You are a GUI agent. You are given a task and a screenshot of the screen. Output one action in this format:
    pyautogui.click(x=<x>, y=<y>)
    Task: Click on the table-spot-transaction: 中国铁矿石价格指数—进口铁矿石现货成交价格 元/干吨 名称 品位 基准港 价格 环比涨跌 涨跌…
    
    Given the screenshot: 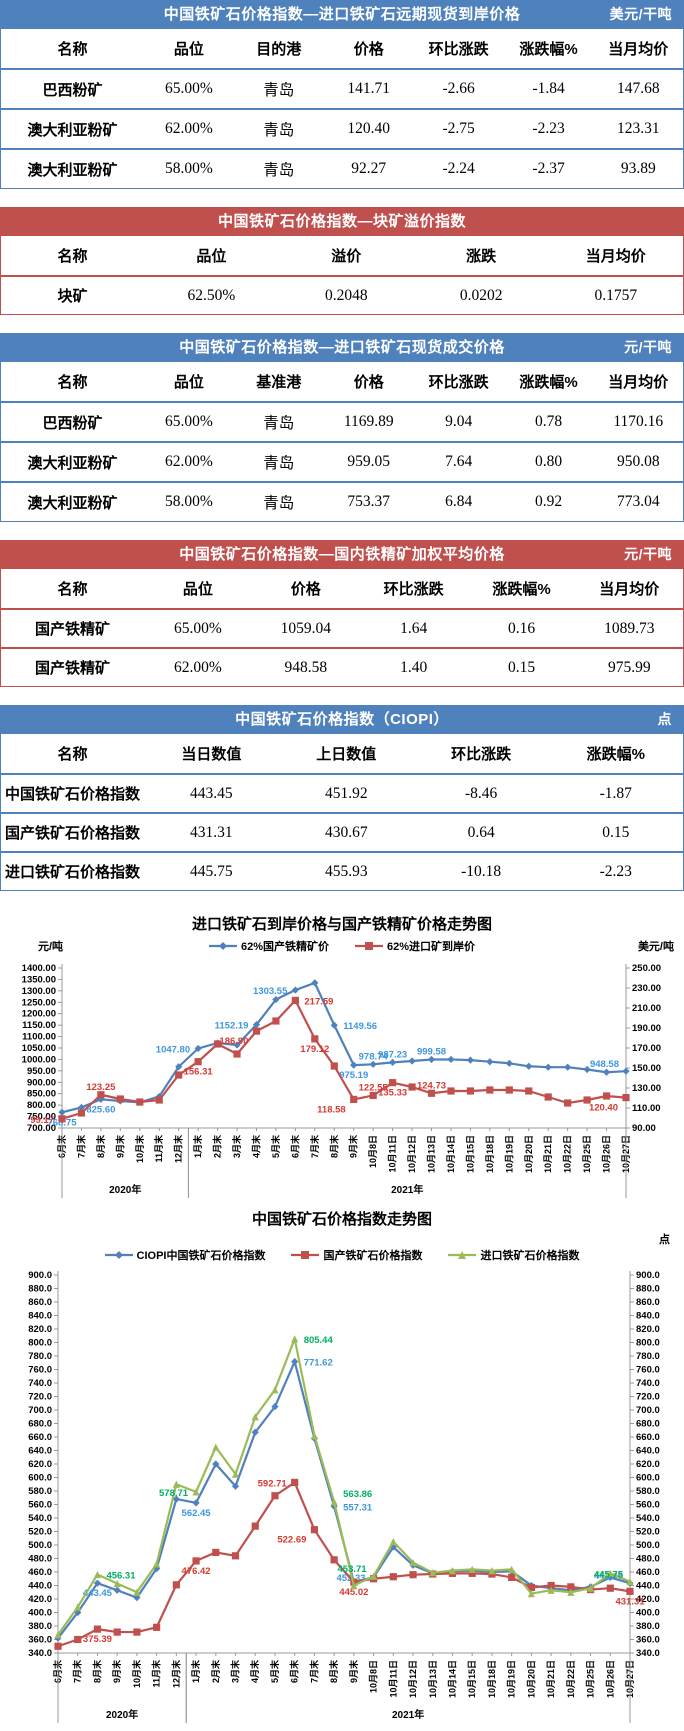 What is the action you would take?
    pyautogui.click(x=342, y=427)
    